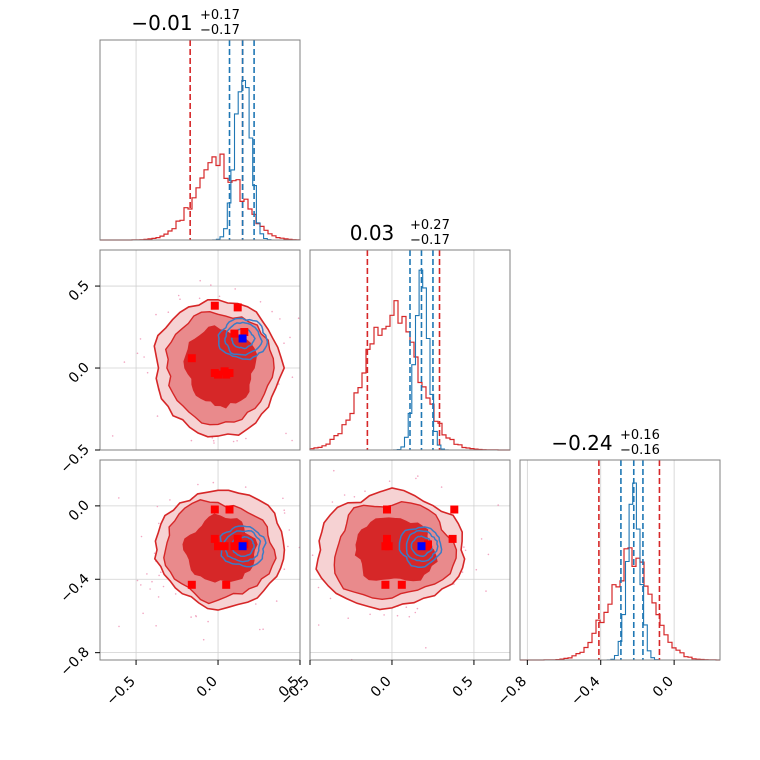  I want to click on x-tick-label: 0.0, so click(207, 687).